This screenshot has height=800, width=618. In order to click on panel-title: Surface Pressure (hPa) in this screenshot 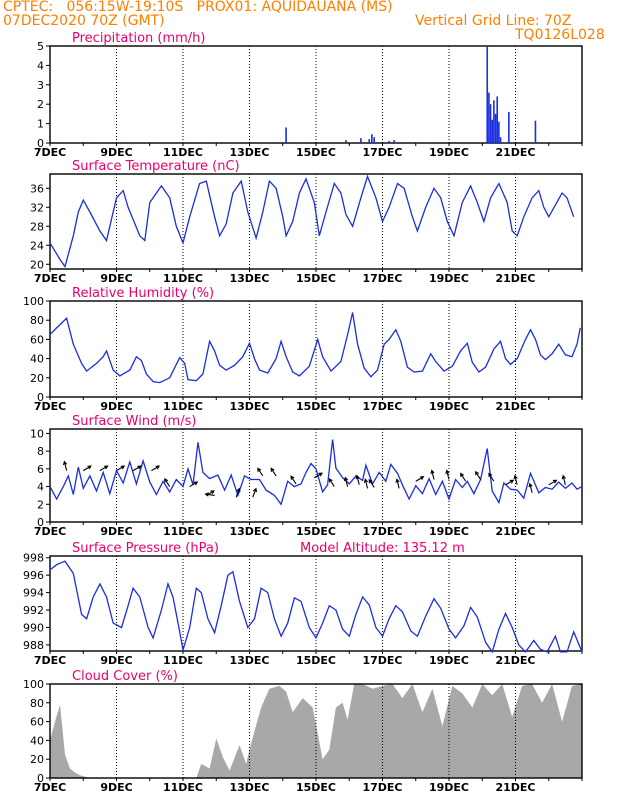, I will do `click(145, 548)`.